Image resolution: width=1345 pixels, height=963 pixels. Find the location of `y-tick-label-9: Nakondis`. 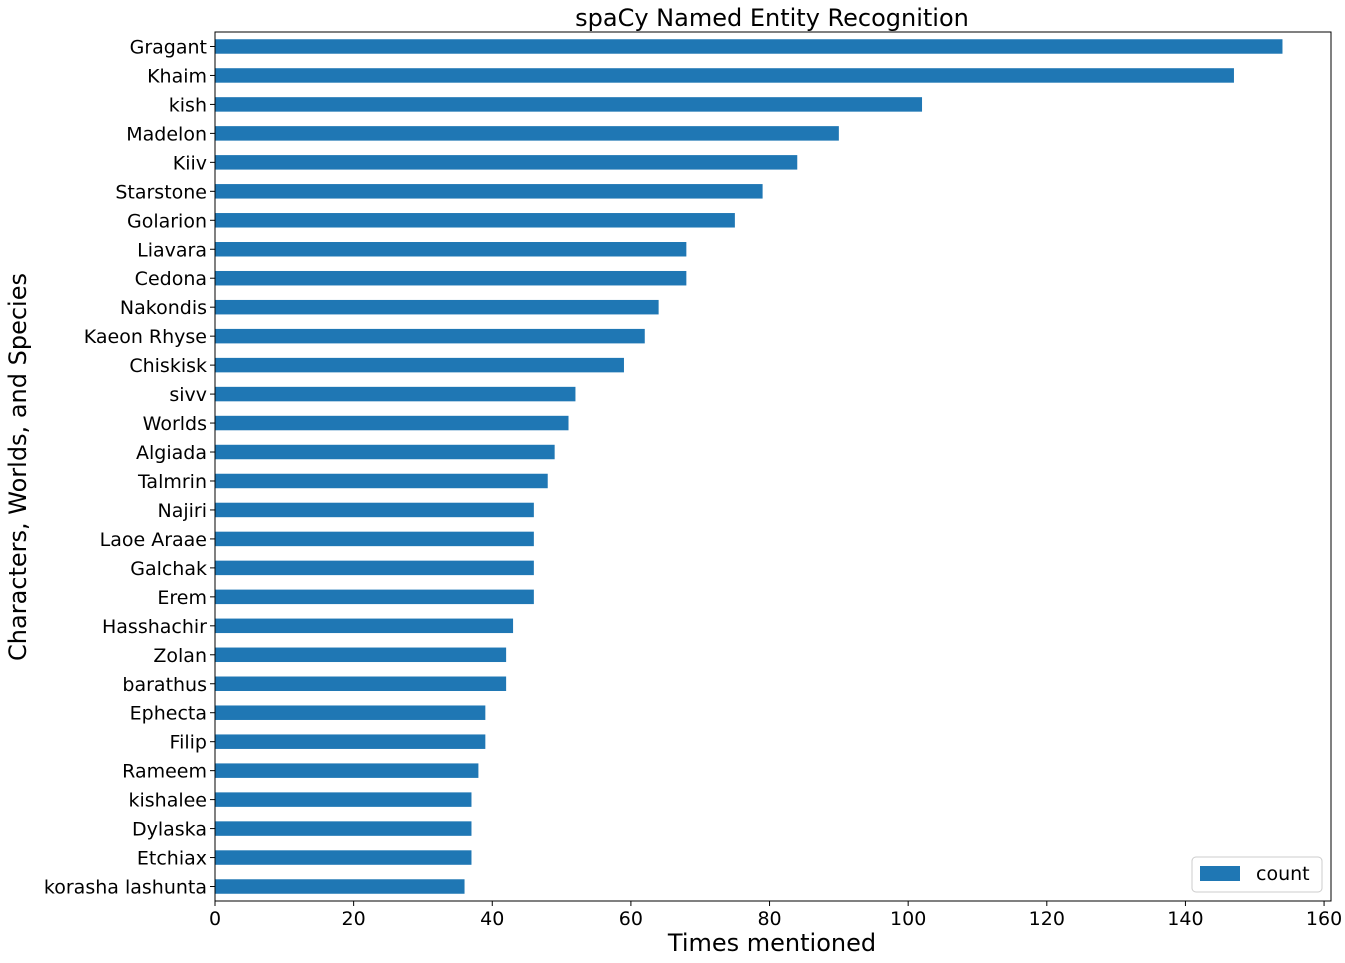

y-tick-label-9: Nakondis is located at coordinates (163, 308).